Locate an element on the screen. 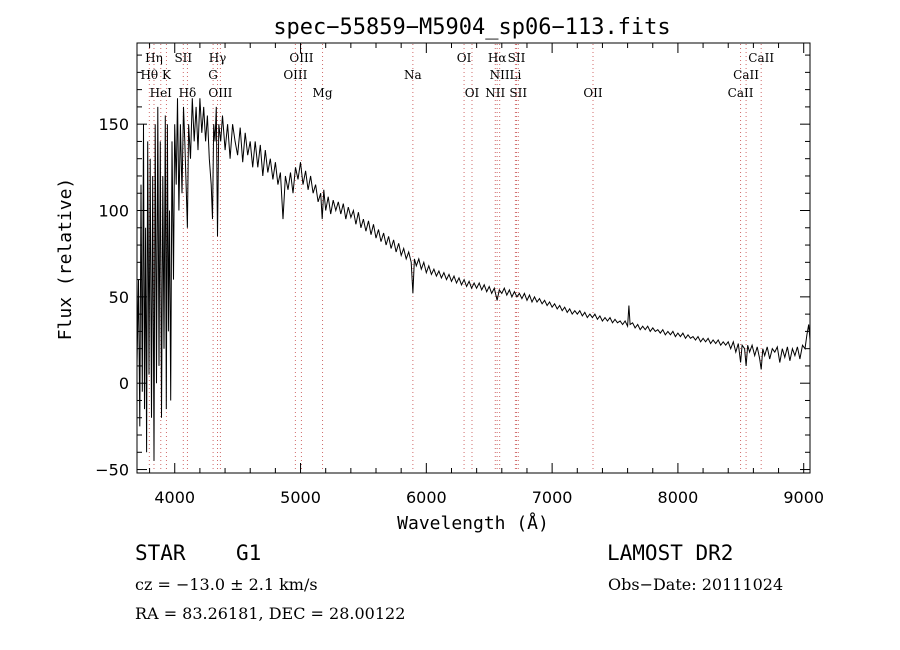  line-label-24: CaII is located at coordinates (741, 93).